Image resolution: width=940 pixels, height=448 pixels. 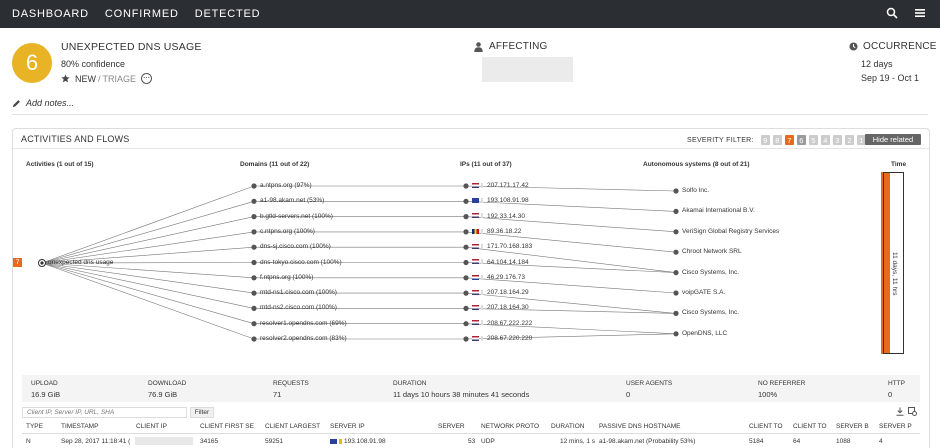 What do you see at coordinates (287, 231) in the screenshot?
I see `domain-label: c.ntpns.org (100%)` at bounding box center [287, 231].